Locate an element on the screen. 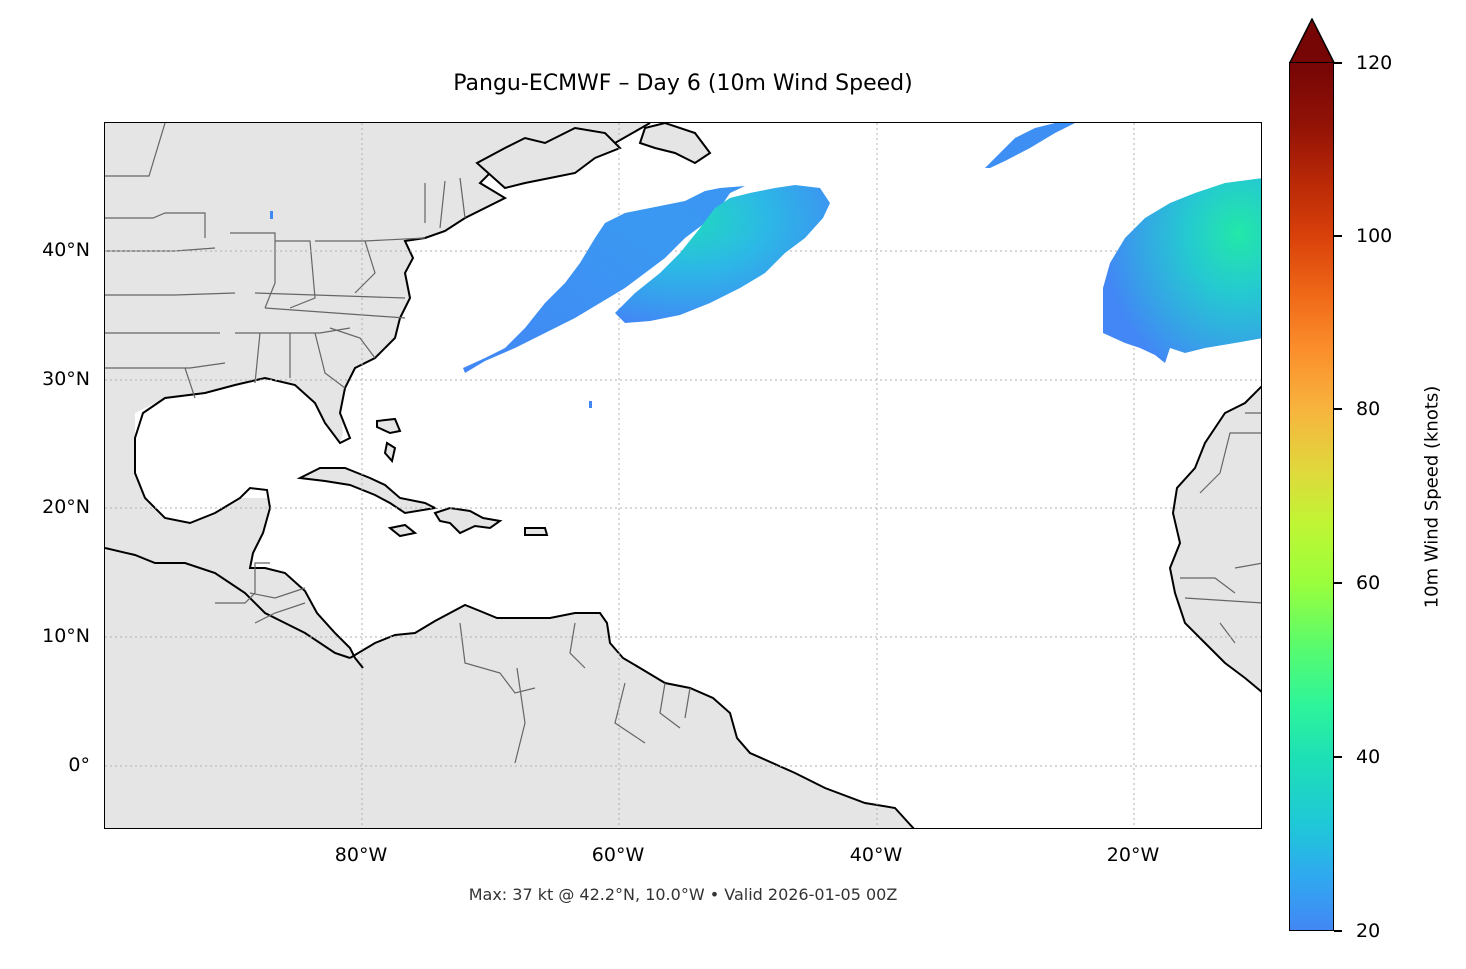 Image resolution: width=1466 pixels, height=969 pixels. xtick-40w: 40°W is located at coordinates (876, 855).